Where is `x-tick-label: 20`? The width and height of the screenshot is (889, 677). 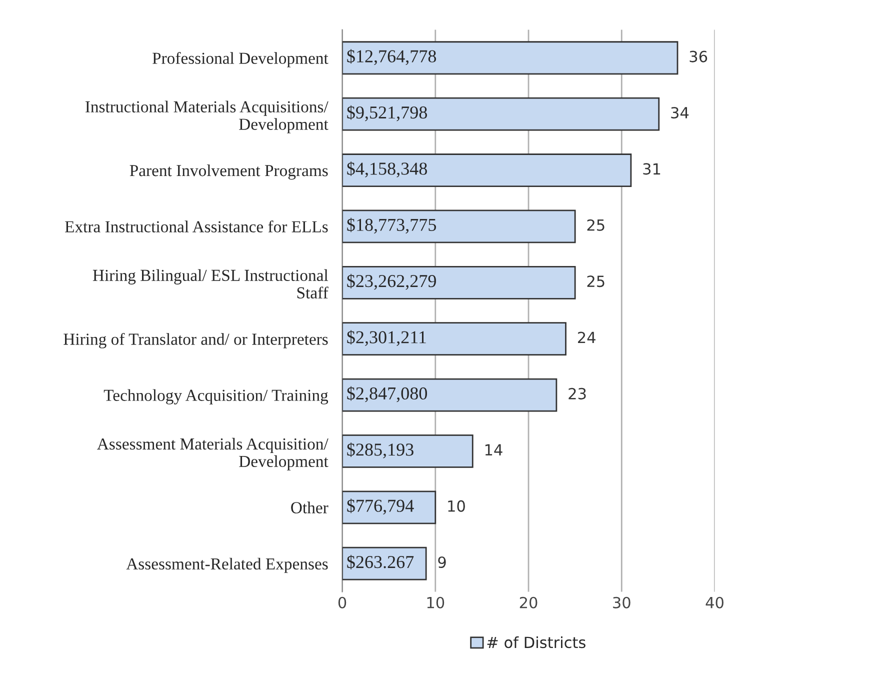
x-tick-label: 20 is located at coordinates (529, 602).